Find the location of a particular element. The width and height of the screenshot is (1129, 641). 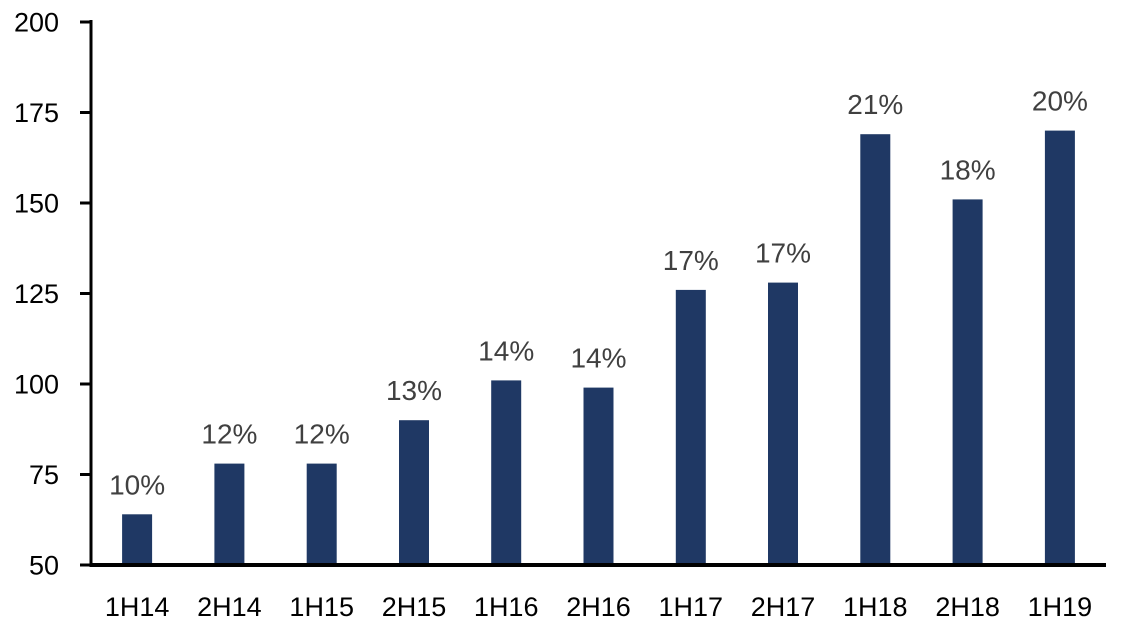

y-tick-label-200: 200 is located at coordinates (36, 23).